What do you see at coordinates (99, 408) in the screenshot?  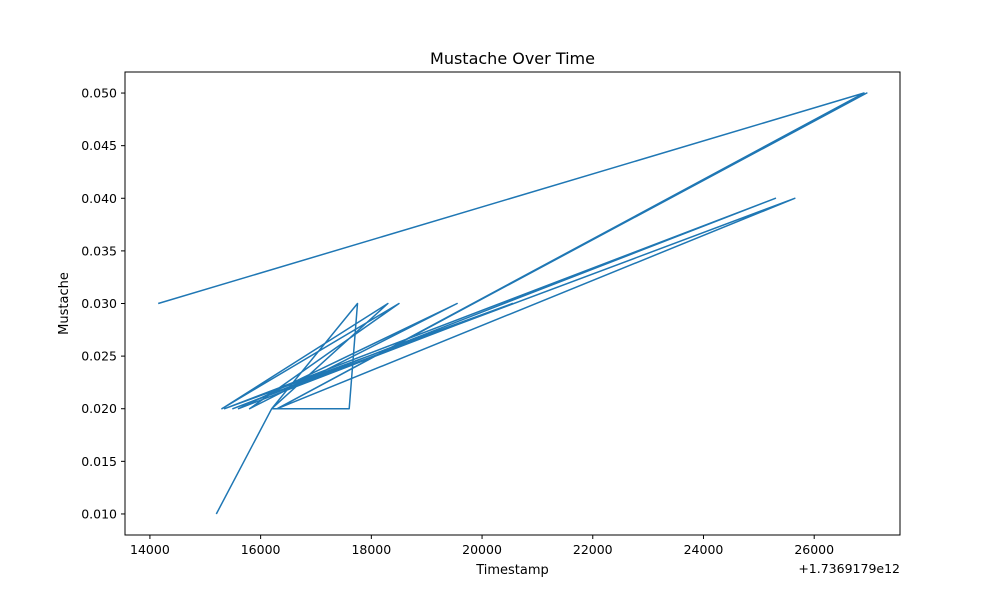 I see `y-tick-label: 0.020` at bounding box center [99, 408].